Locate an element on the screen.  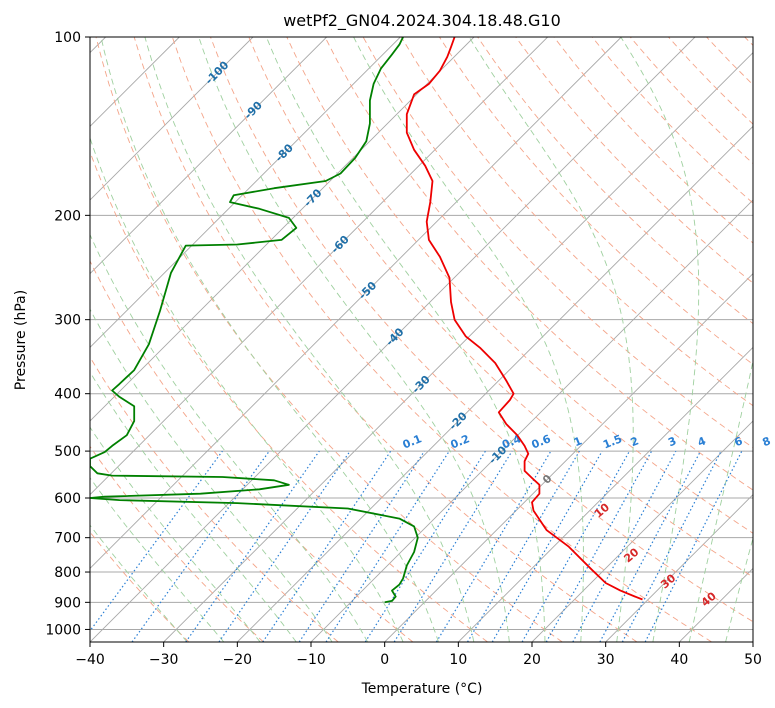
y-tick-label: 400 is located at coordinates (67, 395).